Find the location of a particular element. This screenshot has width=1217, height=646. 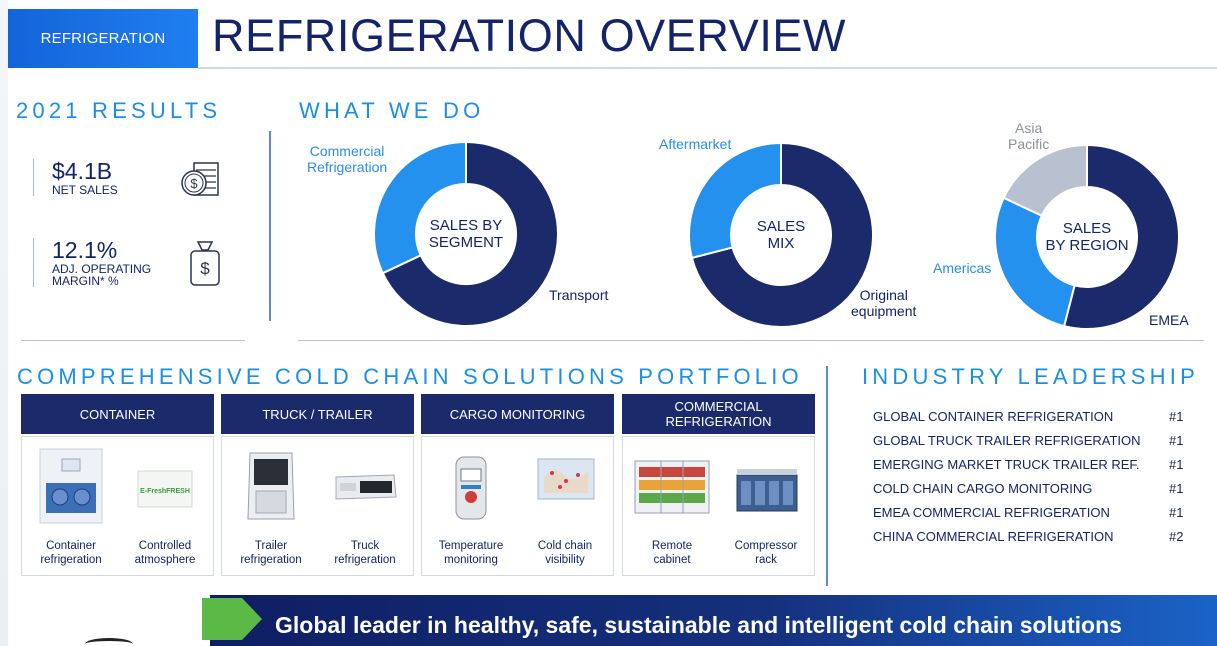

portfolio-column-container: CONTAINER Container refrigeration is located at coordinates (117, 487).